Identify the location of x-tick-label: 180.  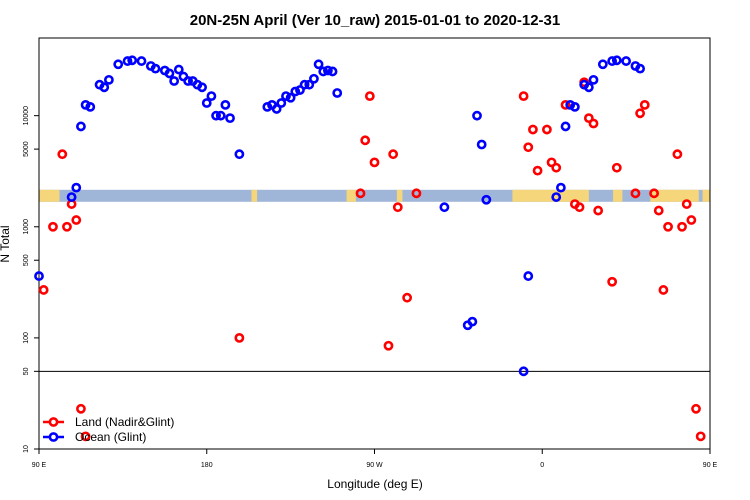
(207, 465).